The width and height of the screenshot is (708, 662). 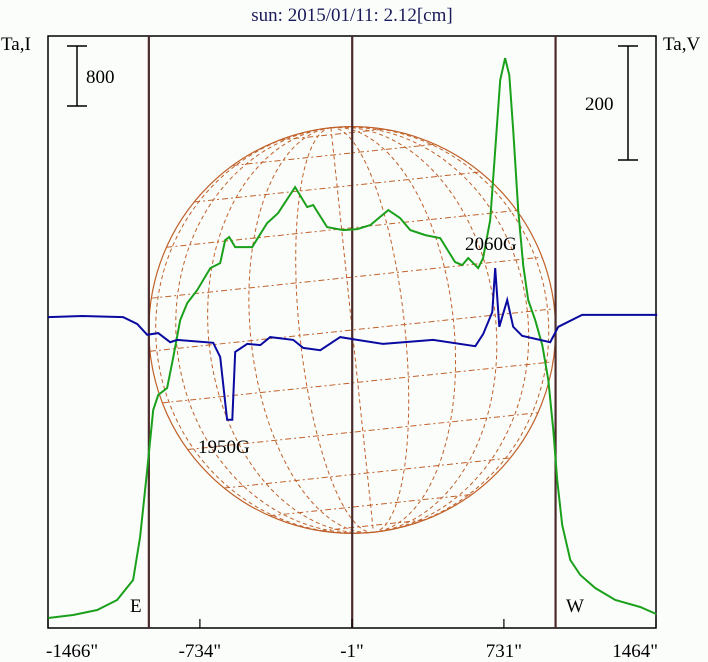 I want to click on x-tick-label: -1", so click(x=352, y=651).